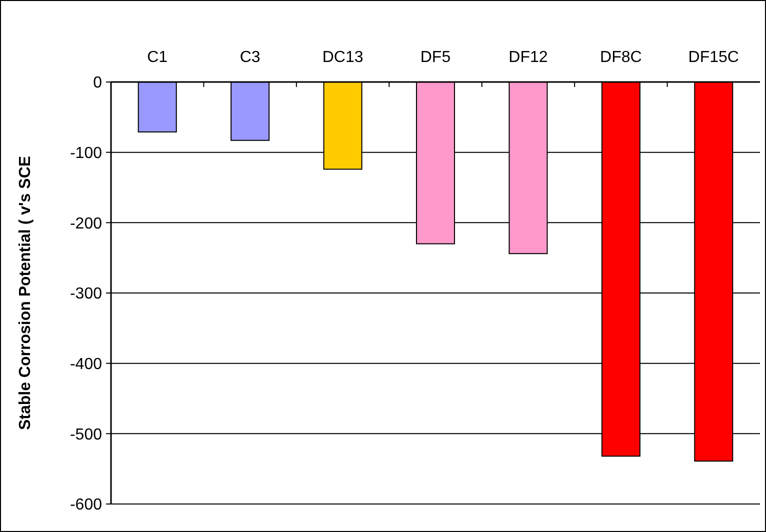 This screenshot has width=766, height=532. What do you see at coordinates (25, 293) in the screenshot?
I see `y-axis-title: Stable Corrosion Potential ( v's SCE` at bounding box center [25, 293].